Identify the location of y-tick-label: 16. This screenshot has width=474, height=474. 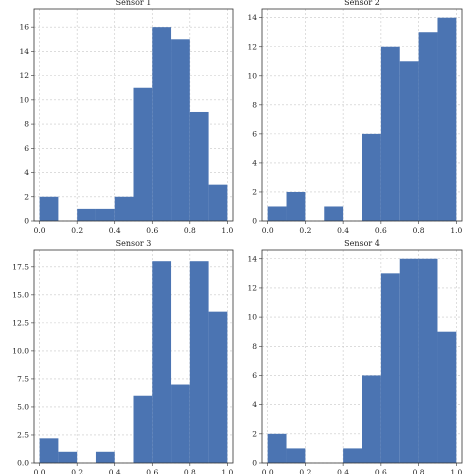
(24, 27).